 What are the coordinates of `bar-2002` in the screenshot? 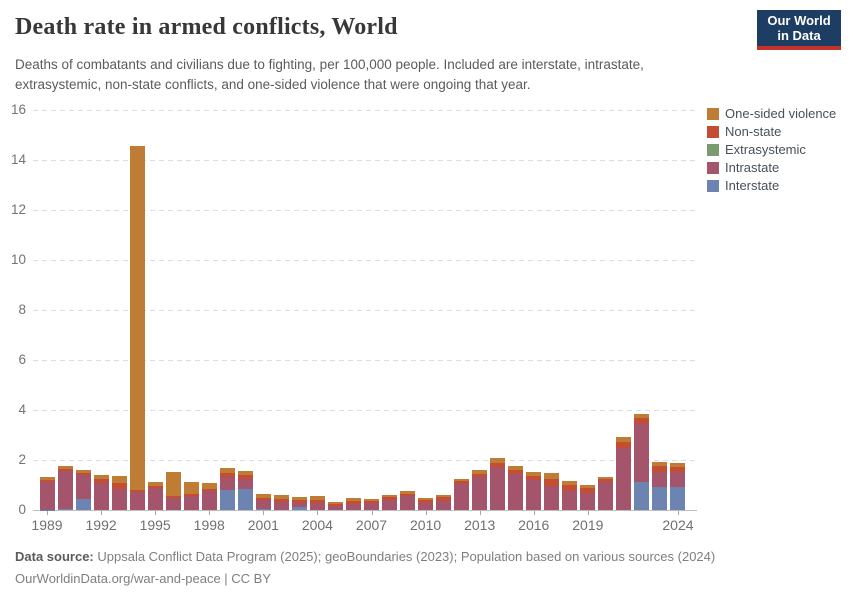 It's located at (281, 502).